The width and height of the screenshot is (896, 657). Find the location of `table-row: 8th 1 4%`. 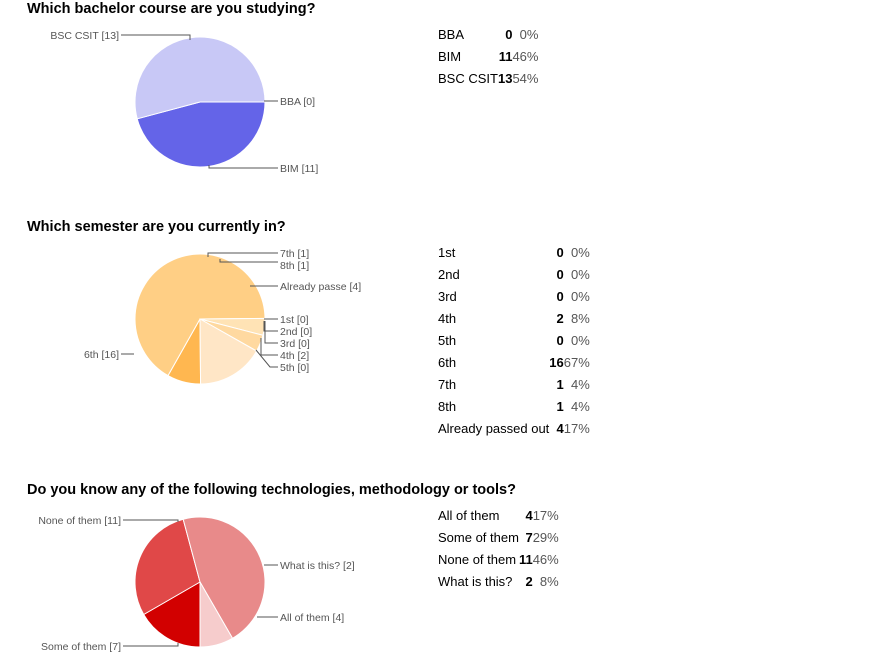

table-row: 8th 1 4% is located at coordinates (514, 406).